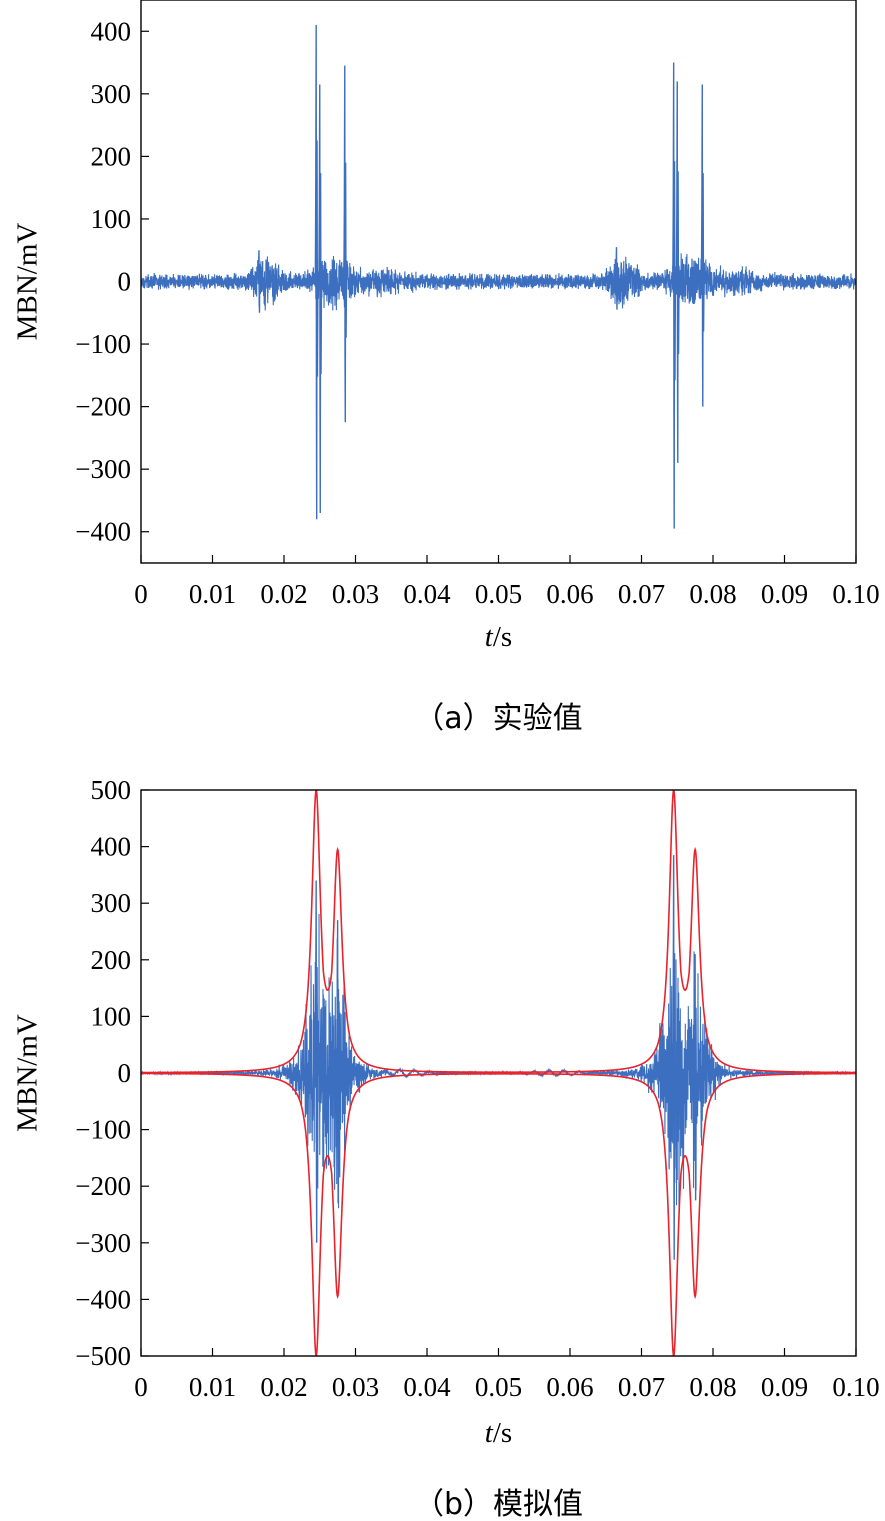  What do you see at coordinates (103, 1186) in the screenshot?
I see `chart-b-y-tick-label: −200` at bounding box center [103, 1186].